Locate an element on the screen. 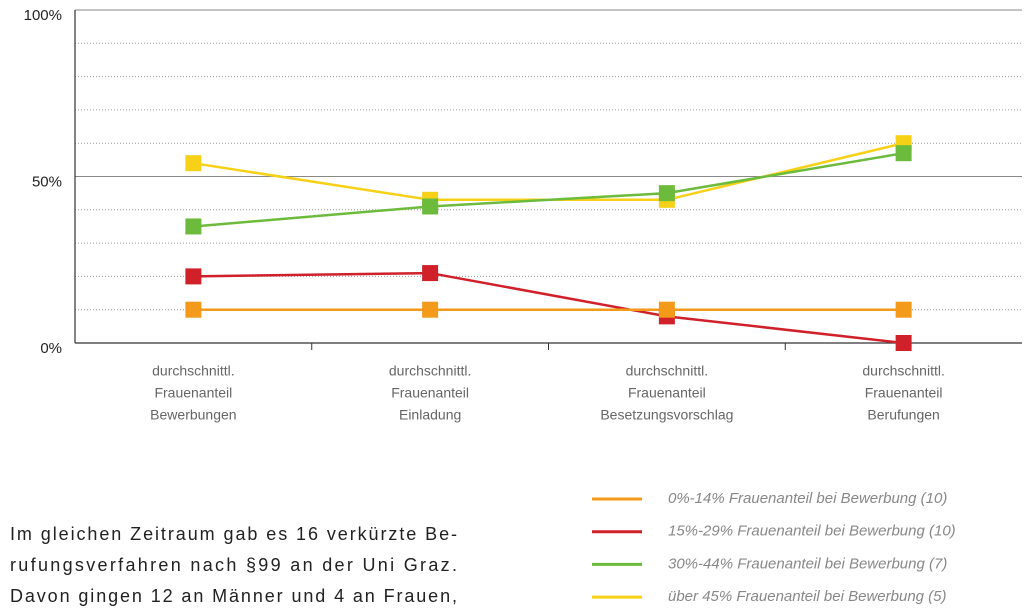  x-tick-label: Besetzungsvorschlag is located at coordinates (666, 415).